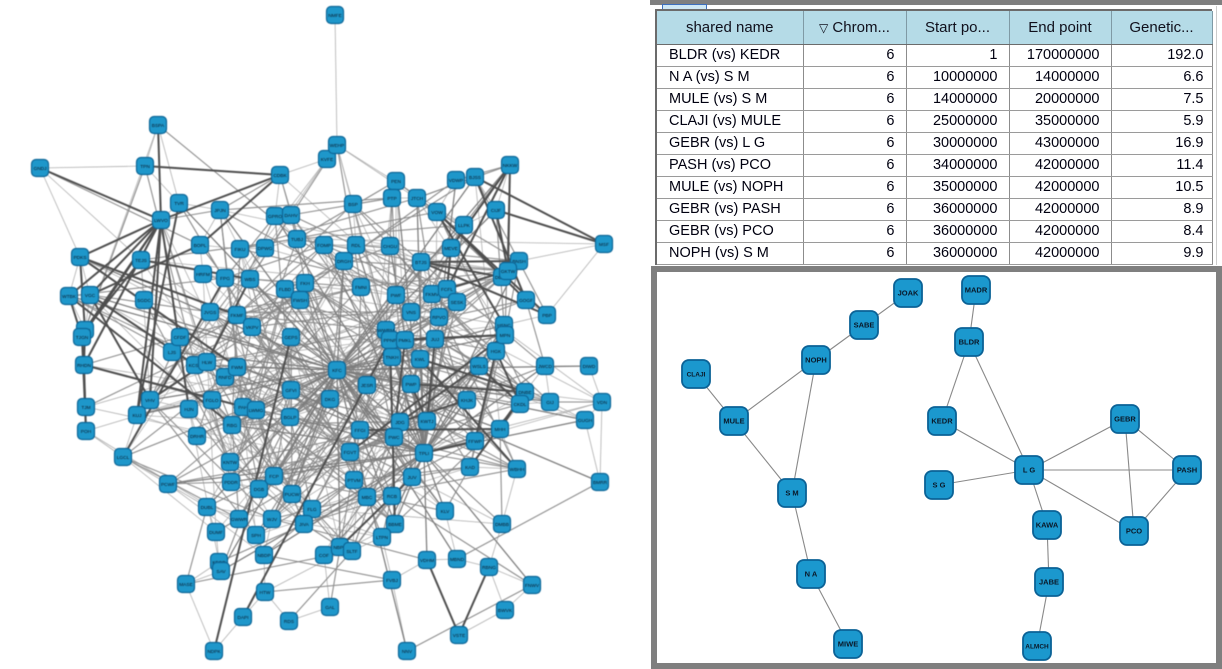  Describe the element at coordinates (550, 403) in the screenshot. I see `svg-text: GIJ` at that location.